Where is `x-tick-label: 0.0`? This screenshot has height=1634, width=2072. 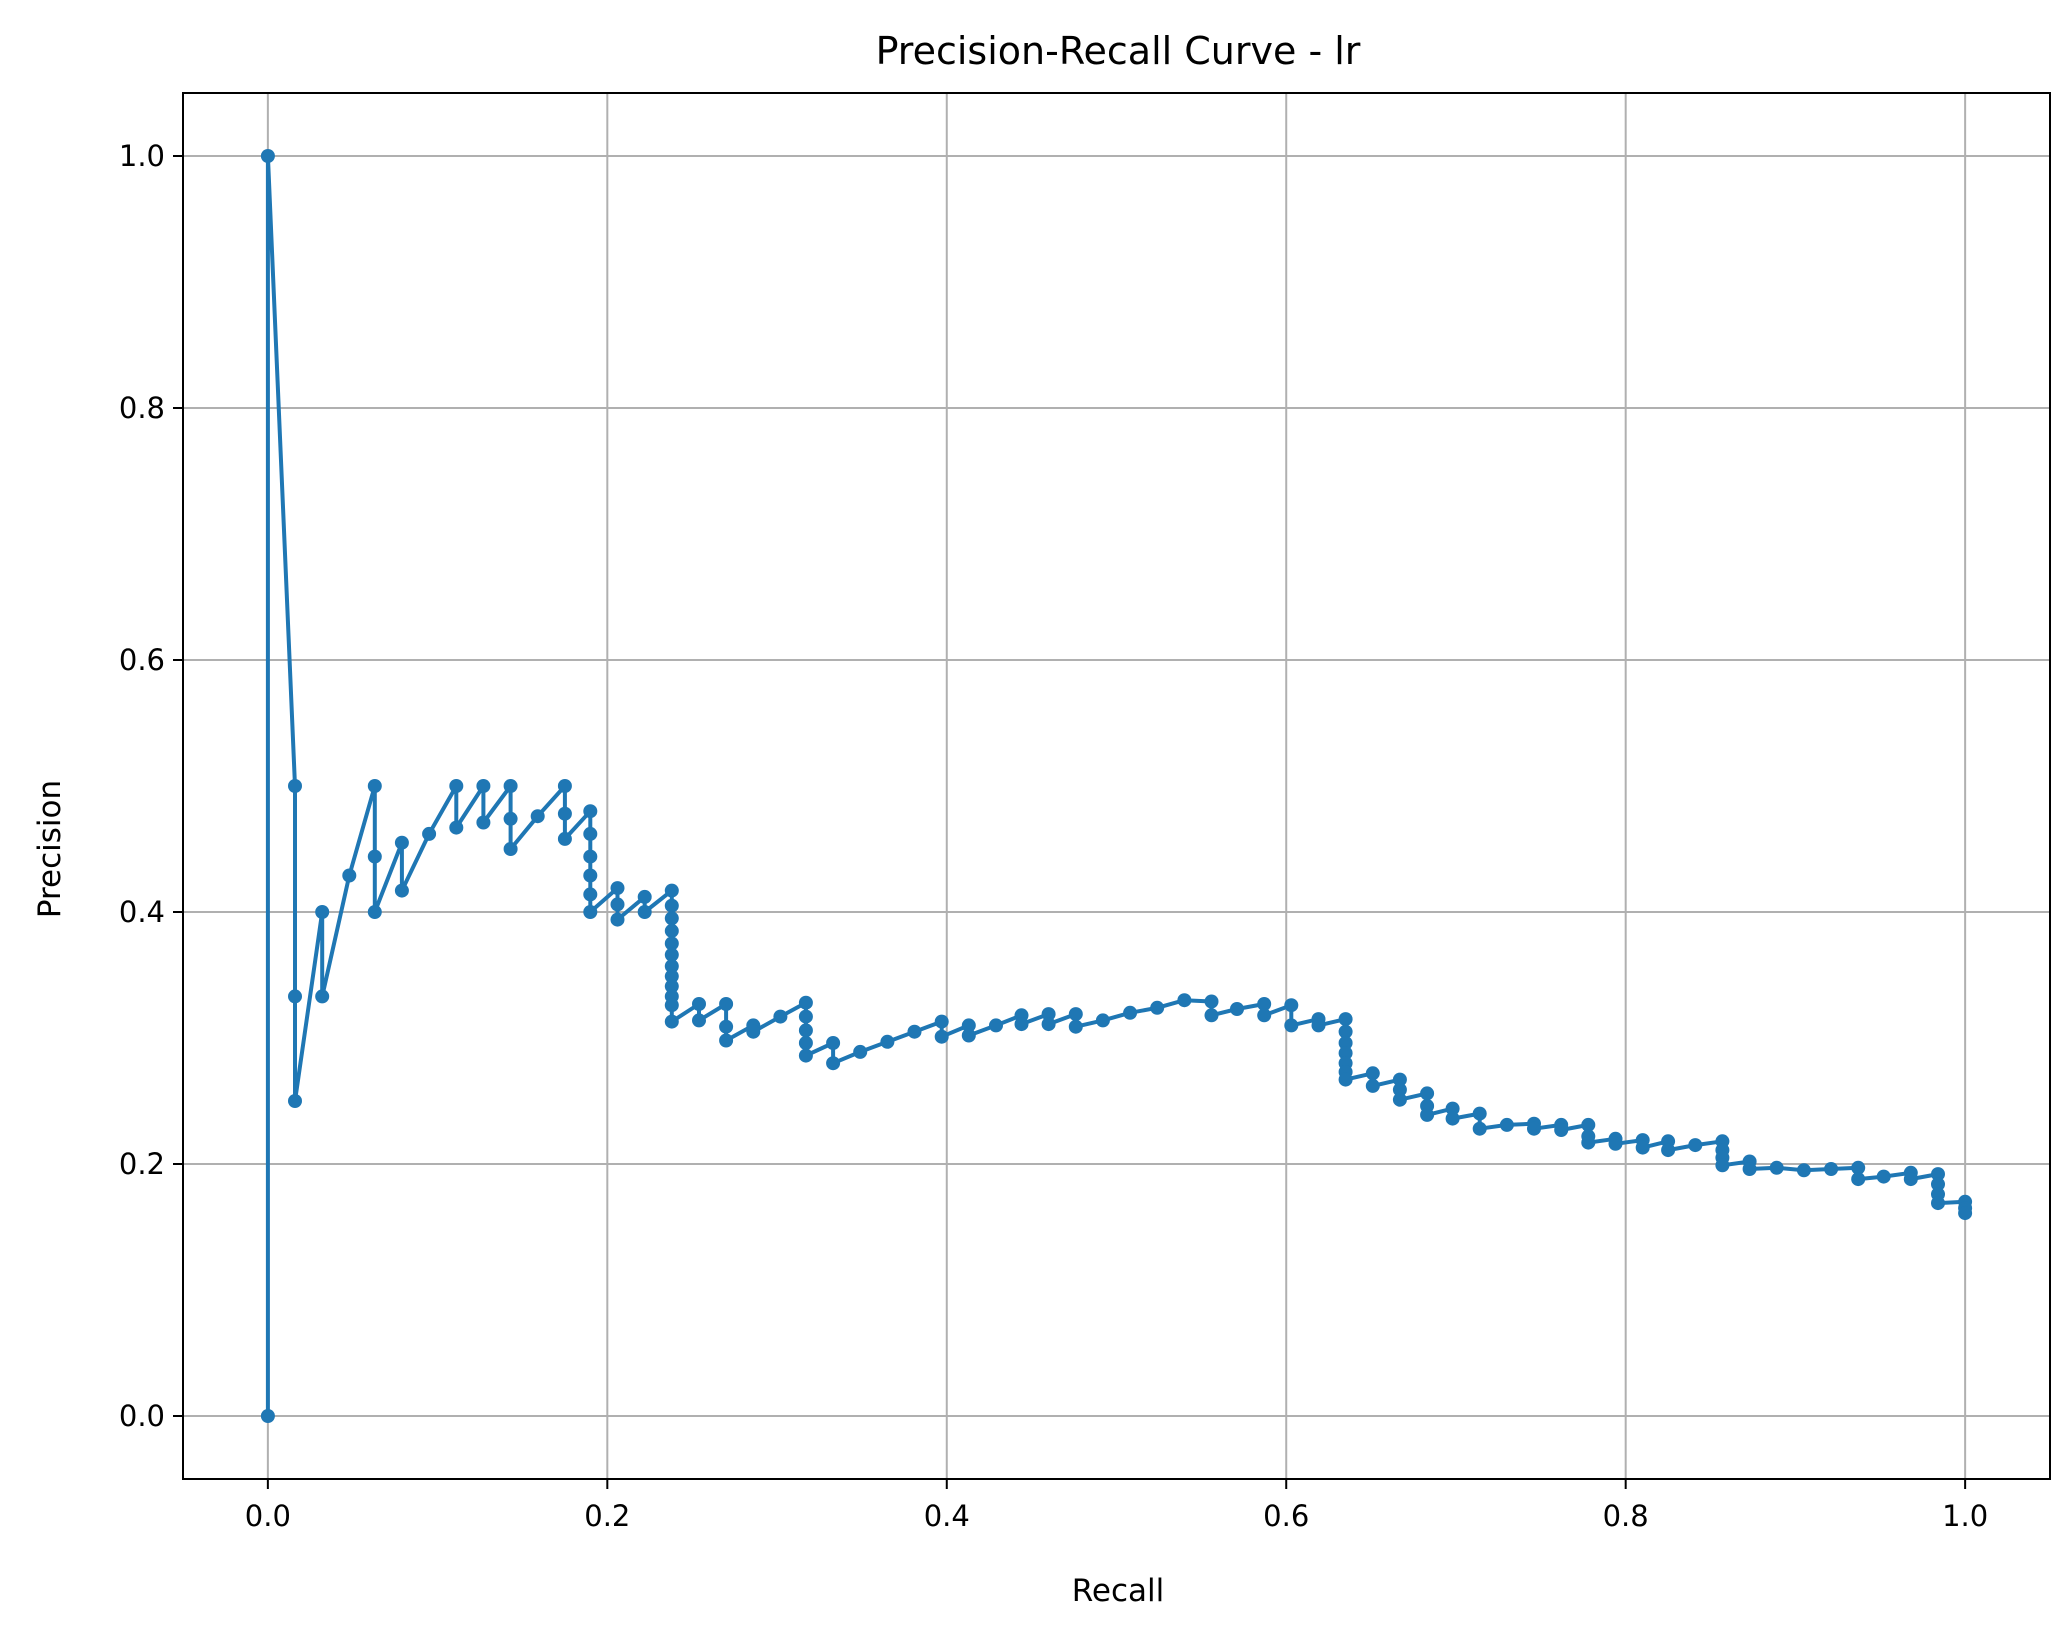 x-tick-label: 0.0 is located at coordinates (268, 1516).